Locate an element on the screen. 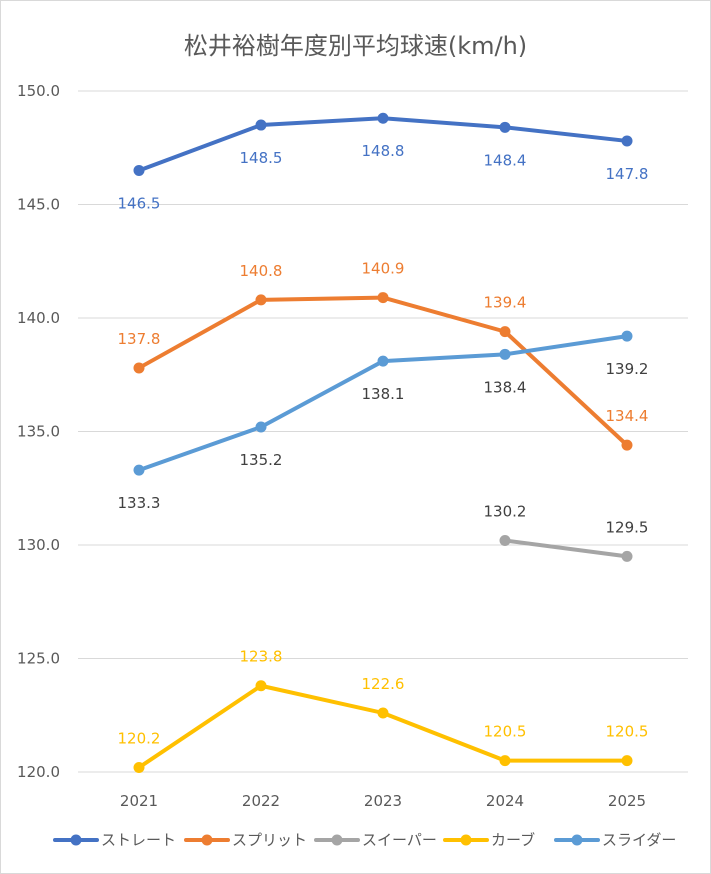 This screenshot has height=874, width=711. data-label: 122.6 is located at coordinates (383, 684).